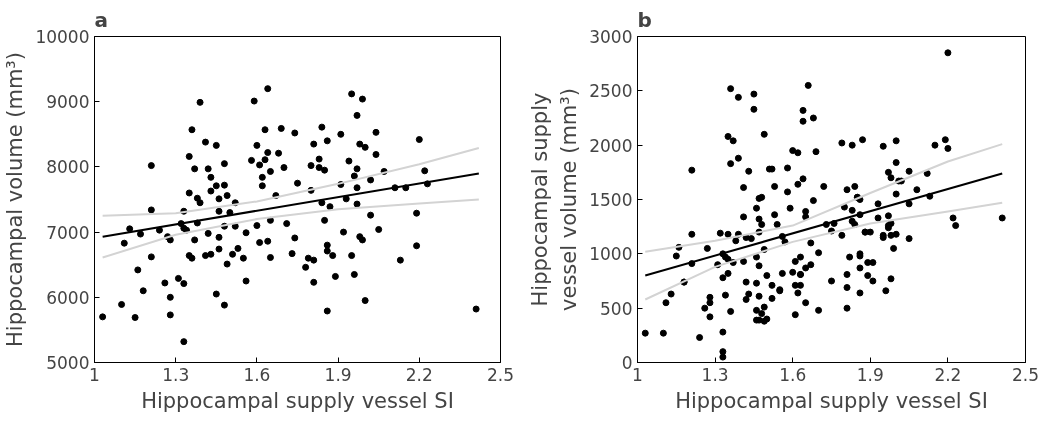 This screenshot has height=425, width=1064. Describe the element at coordinates (101, 19) in the screenshot. I see `chart-title: a` at that location.